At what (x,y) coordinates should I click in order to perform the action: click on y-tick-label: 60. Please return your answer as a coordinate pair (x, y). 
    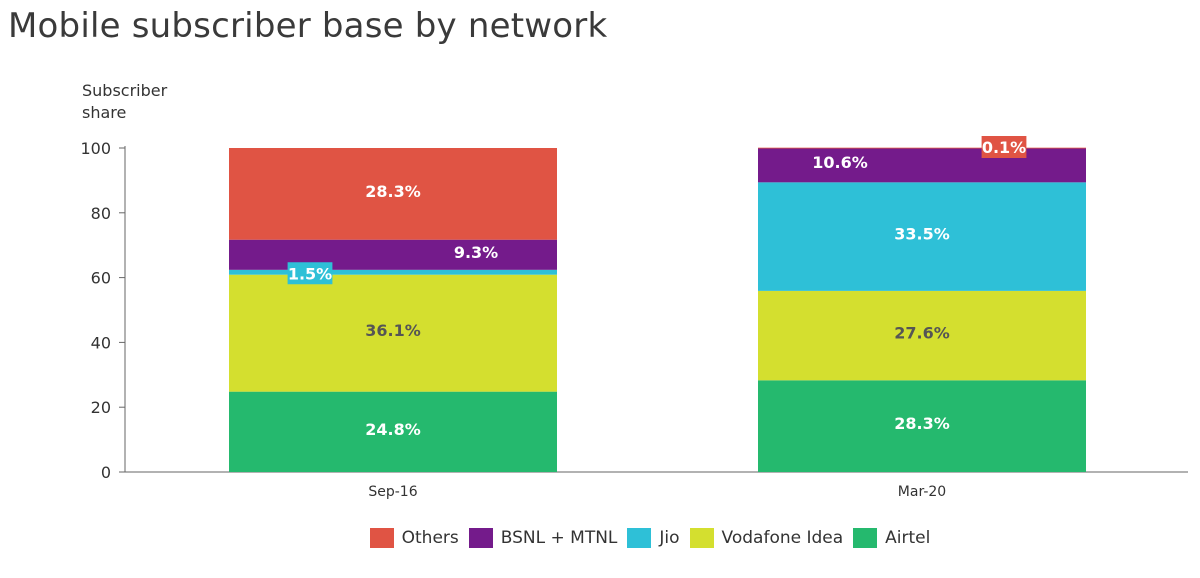
    Looking at the image, I should click on (101, 278).